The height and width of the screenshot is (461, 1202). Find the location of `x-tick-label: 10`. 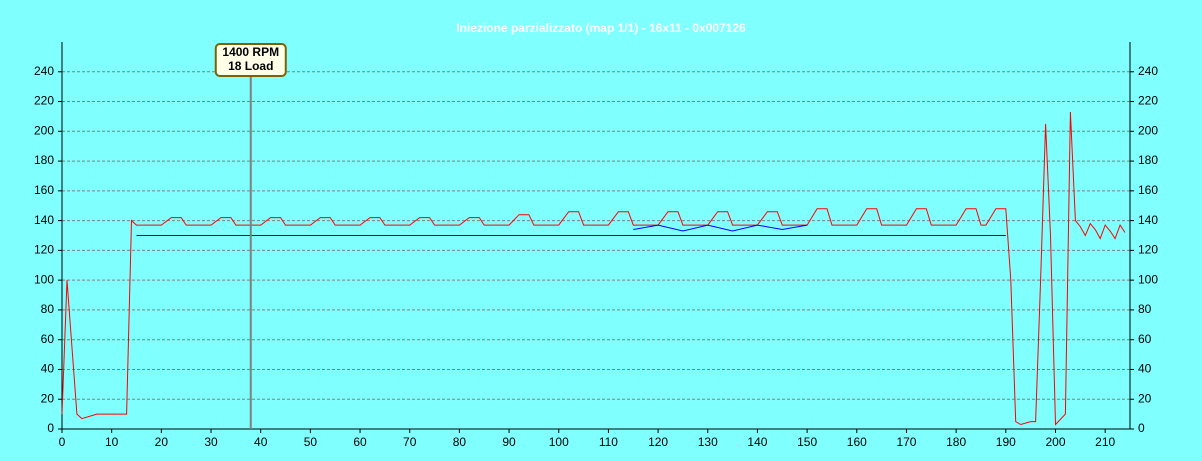

x-tick-label: 10 is located at coordinates (112, 442).